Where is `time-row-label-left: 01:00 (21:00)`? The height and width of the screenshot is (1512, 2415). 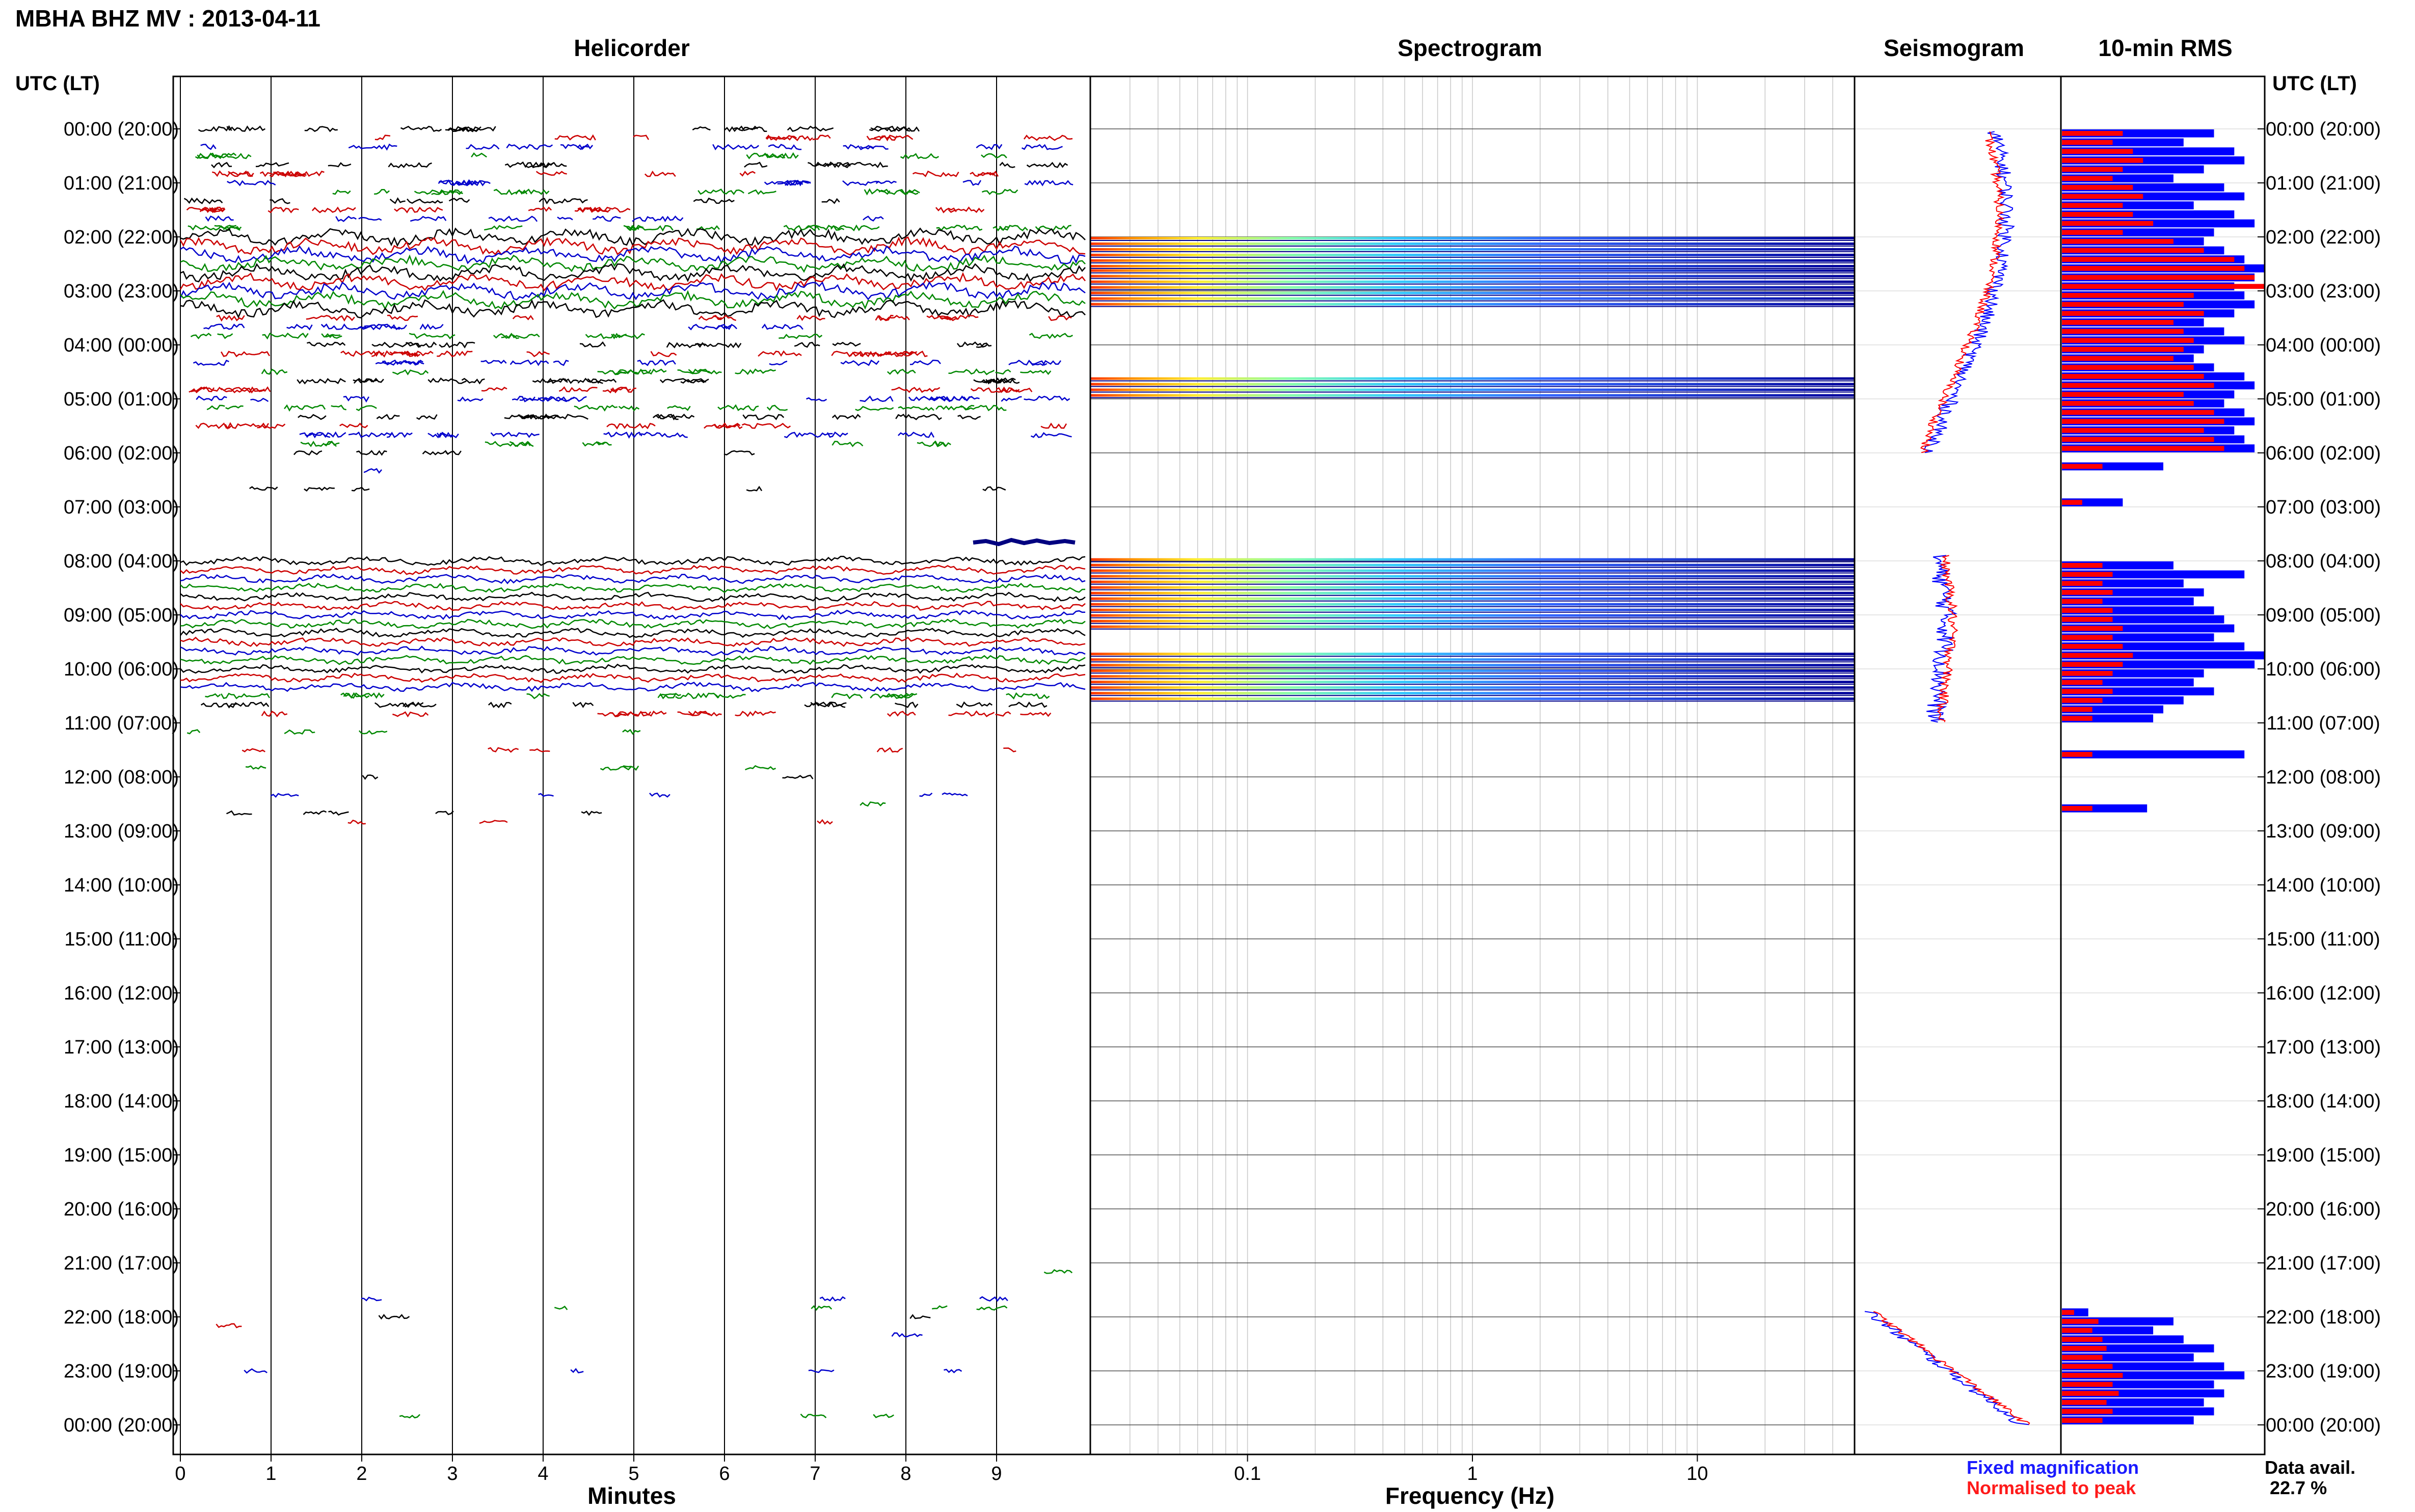
time-row-label-left: 01:00 (21:00) is located at coordinates (121, 183).